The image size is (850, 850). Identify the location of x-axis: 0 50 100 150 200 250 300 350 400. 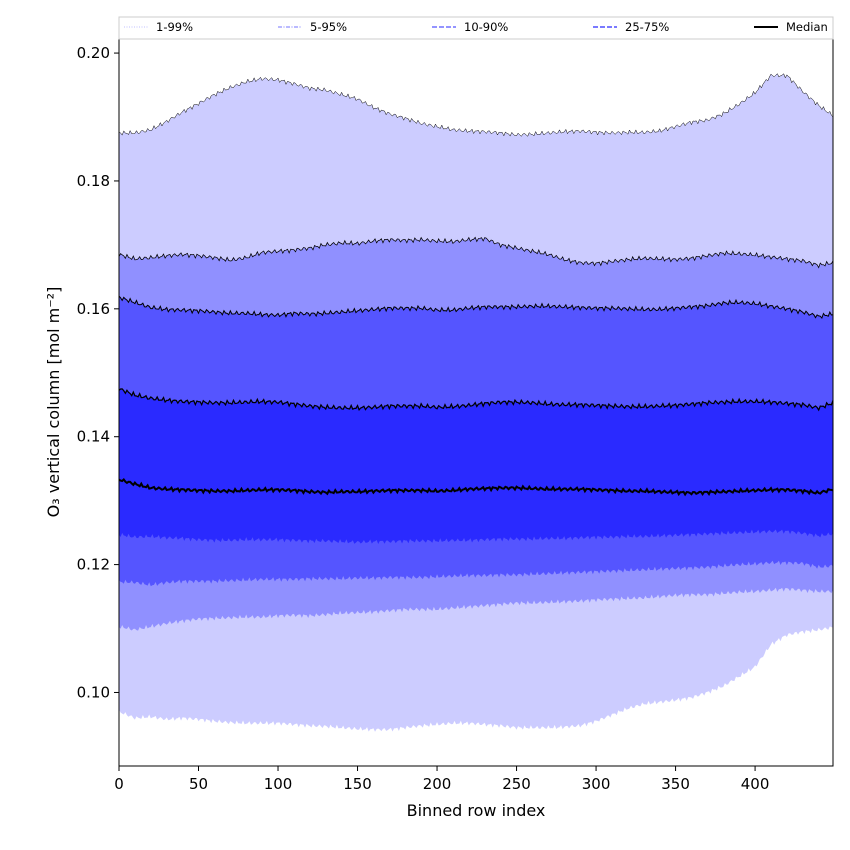
(441, 779).